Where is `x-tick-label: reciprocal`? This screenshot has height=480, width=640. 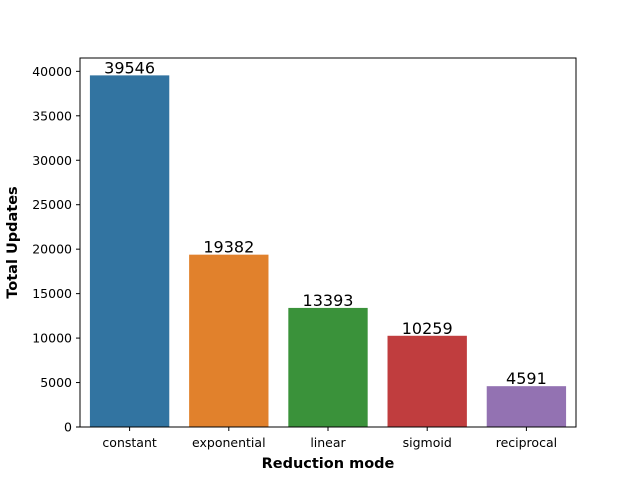
x-tick-label: reciprocal is located at coordinates (526, 442).